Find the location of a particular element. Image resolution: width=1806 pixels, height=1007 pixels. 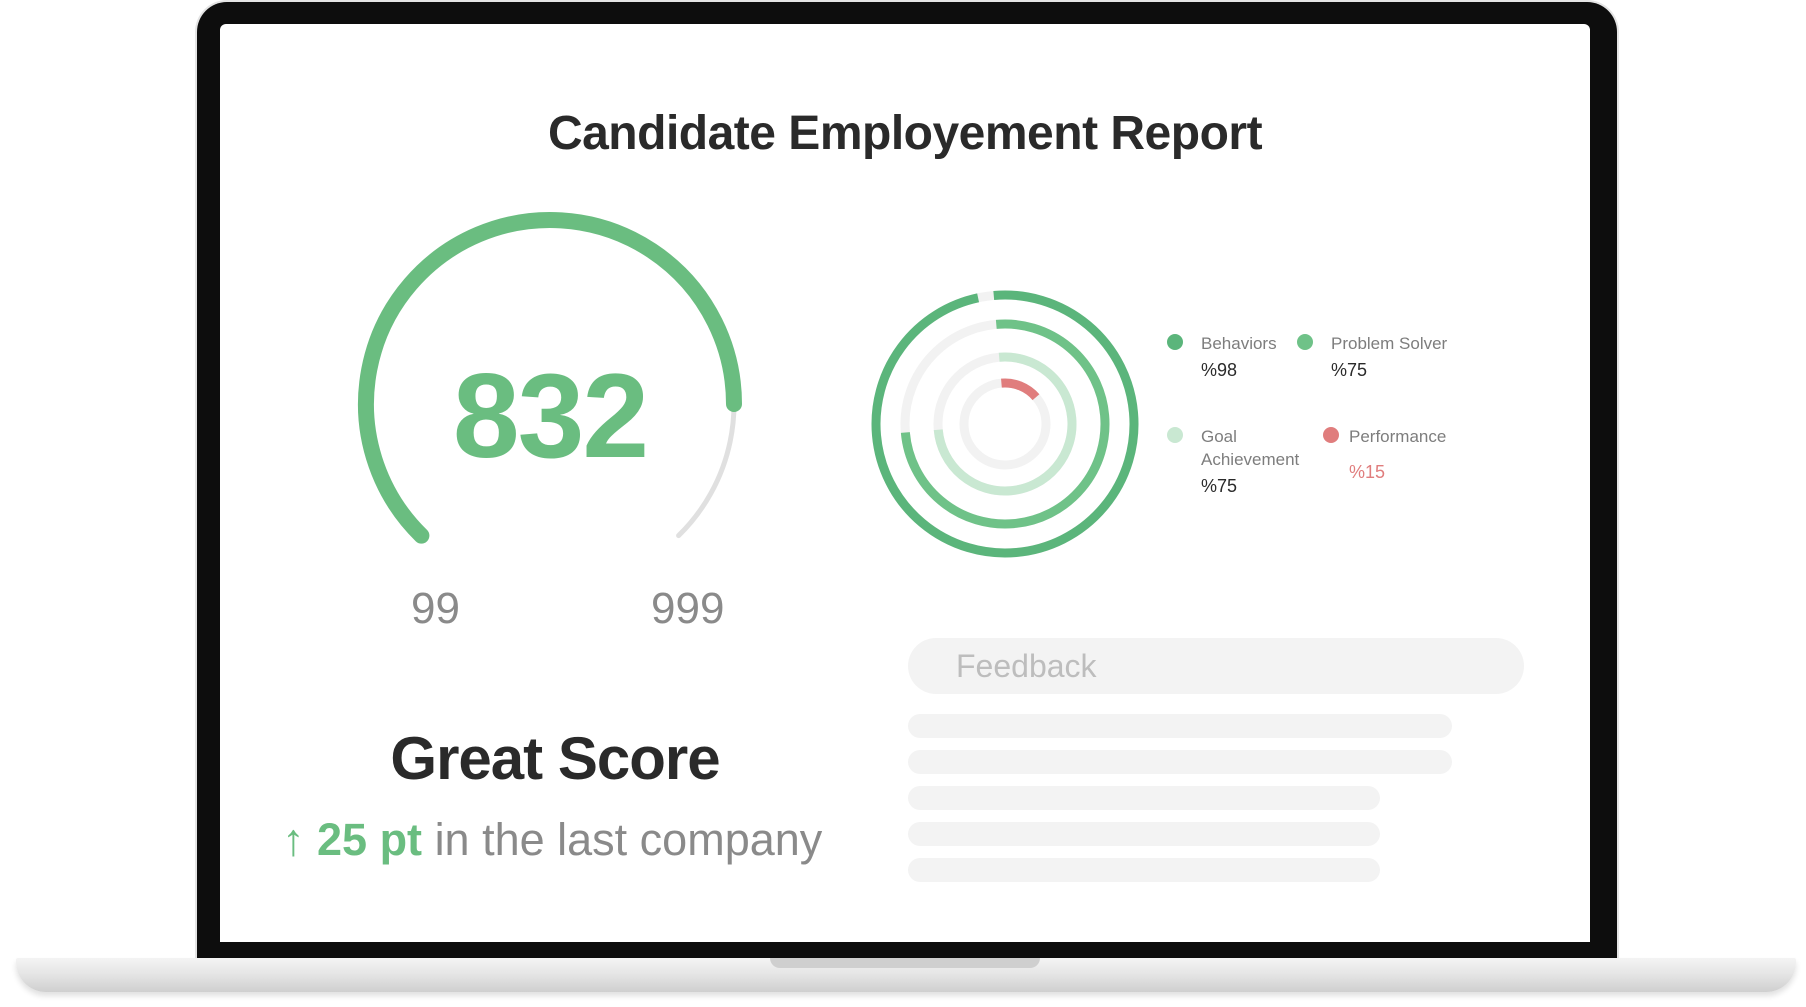

ring-arc-performance is located at coordinates (1005, 424).